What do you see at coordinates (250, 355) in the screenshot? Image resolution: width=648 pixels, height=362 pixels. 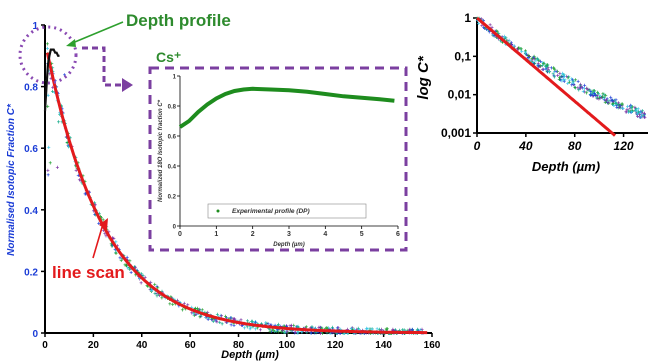 I see `main-x-axis-label: Depth (µm)` at bounding box center [250, 355].